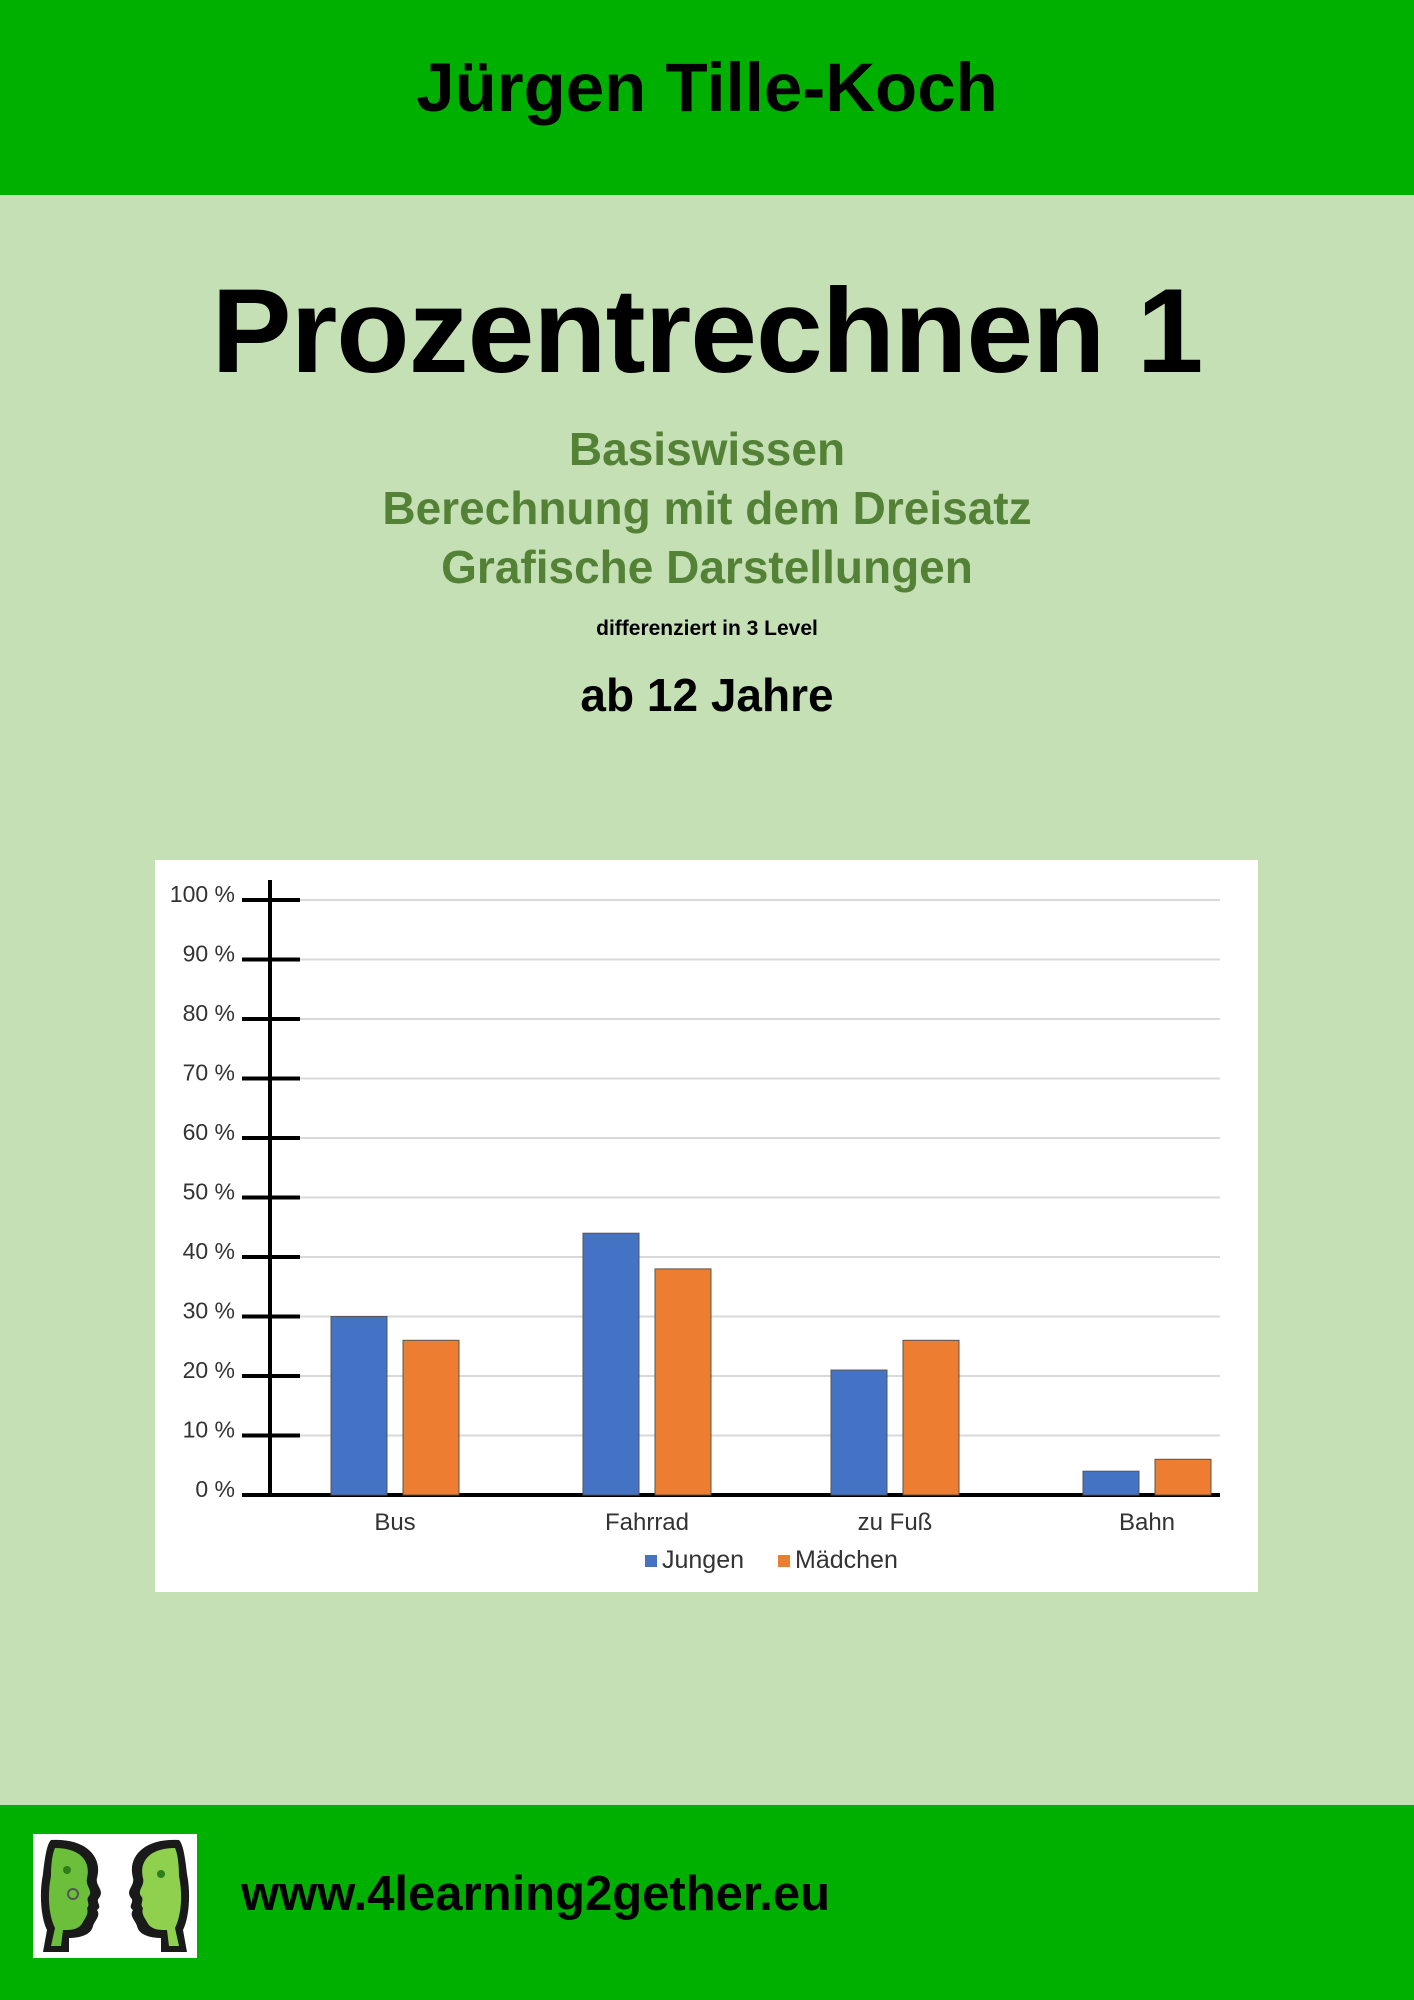 The width and height of the screenshot is (1414, 2000). I want to click on age-note: ab 12 Jahre, so click(707, 695).